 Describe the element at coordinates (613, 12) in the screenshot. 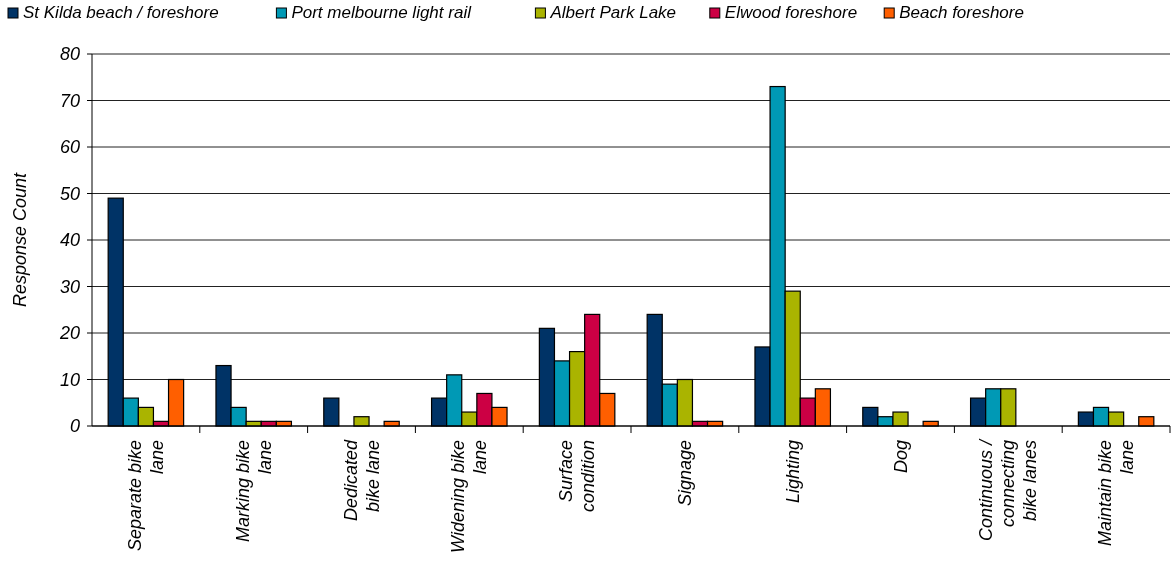

I see `legend-label: Albert Park Lake` at that location.